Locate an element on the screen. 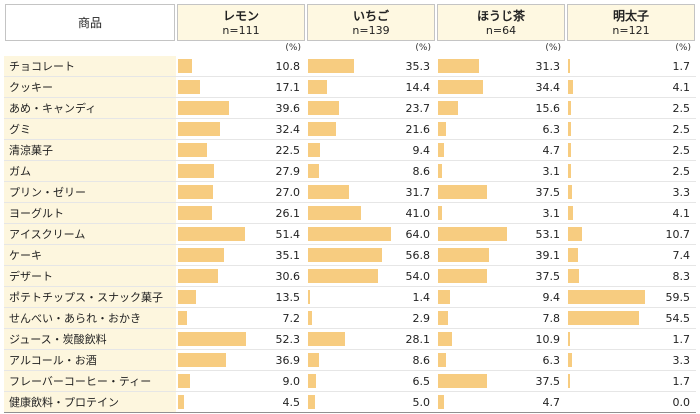  value-label: 4.1 is located at coordinates (681, 87).